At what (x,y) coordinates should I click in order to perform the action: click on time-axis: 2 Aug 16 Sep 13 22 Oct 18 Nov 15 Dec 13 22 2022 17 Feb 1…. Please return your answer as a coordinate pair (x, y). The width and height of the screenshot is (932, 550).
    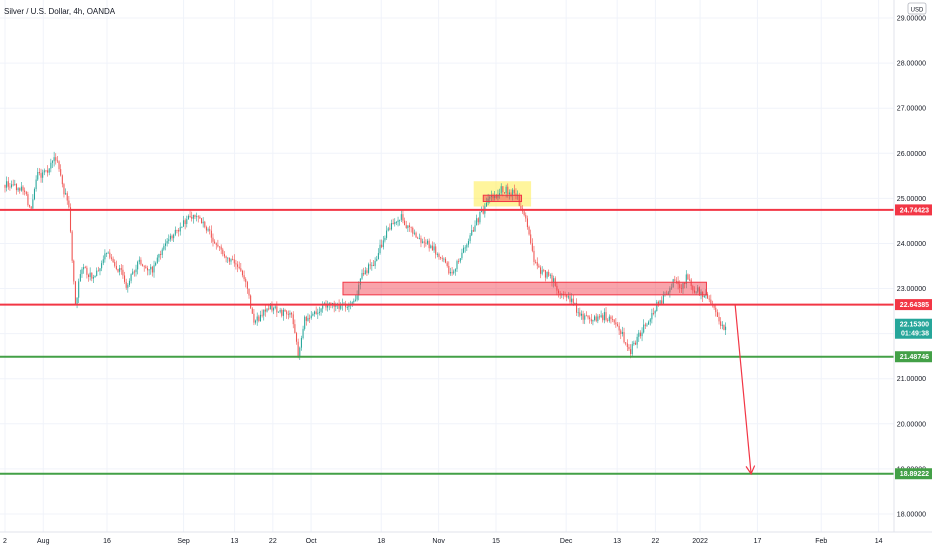
    Looking at the image, I should click on (443, 541).